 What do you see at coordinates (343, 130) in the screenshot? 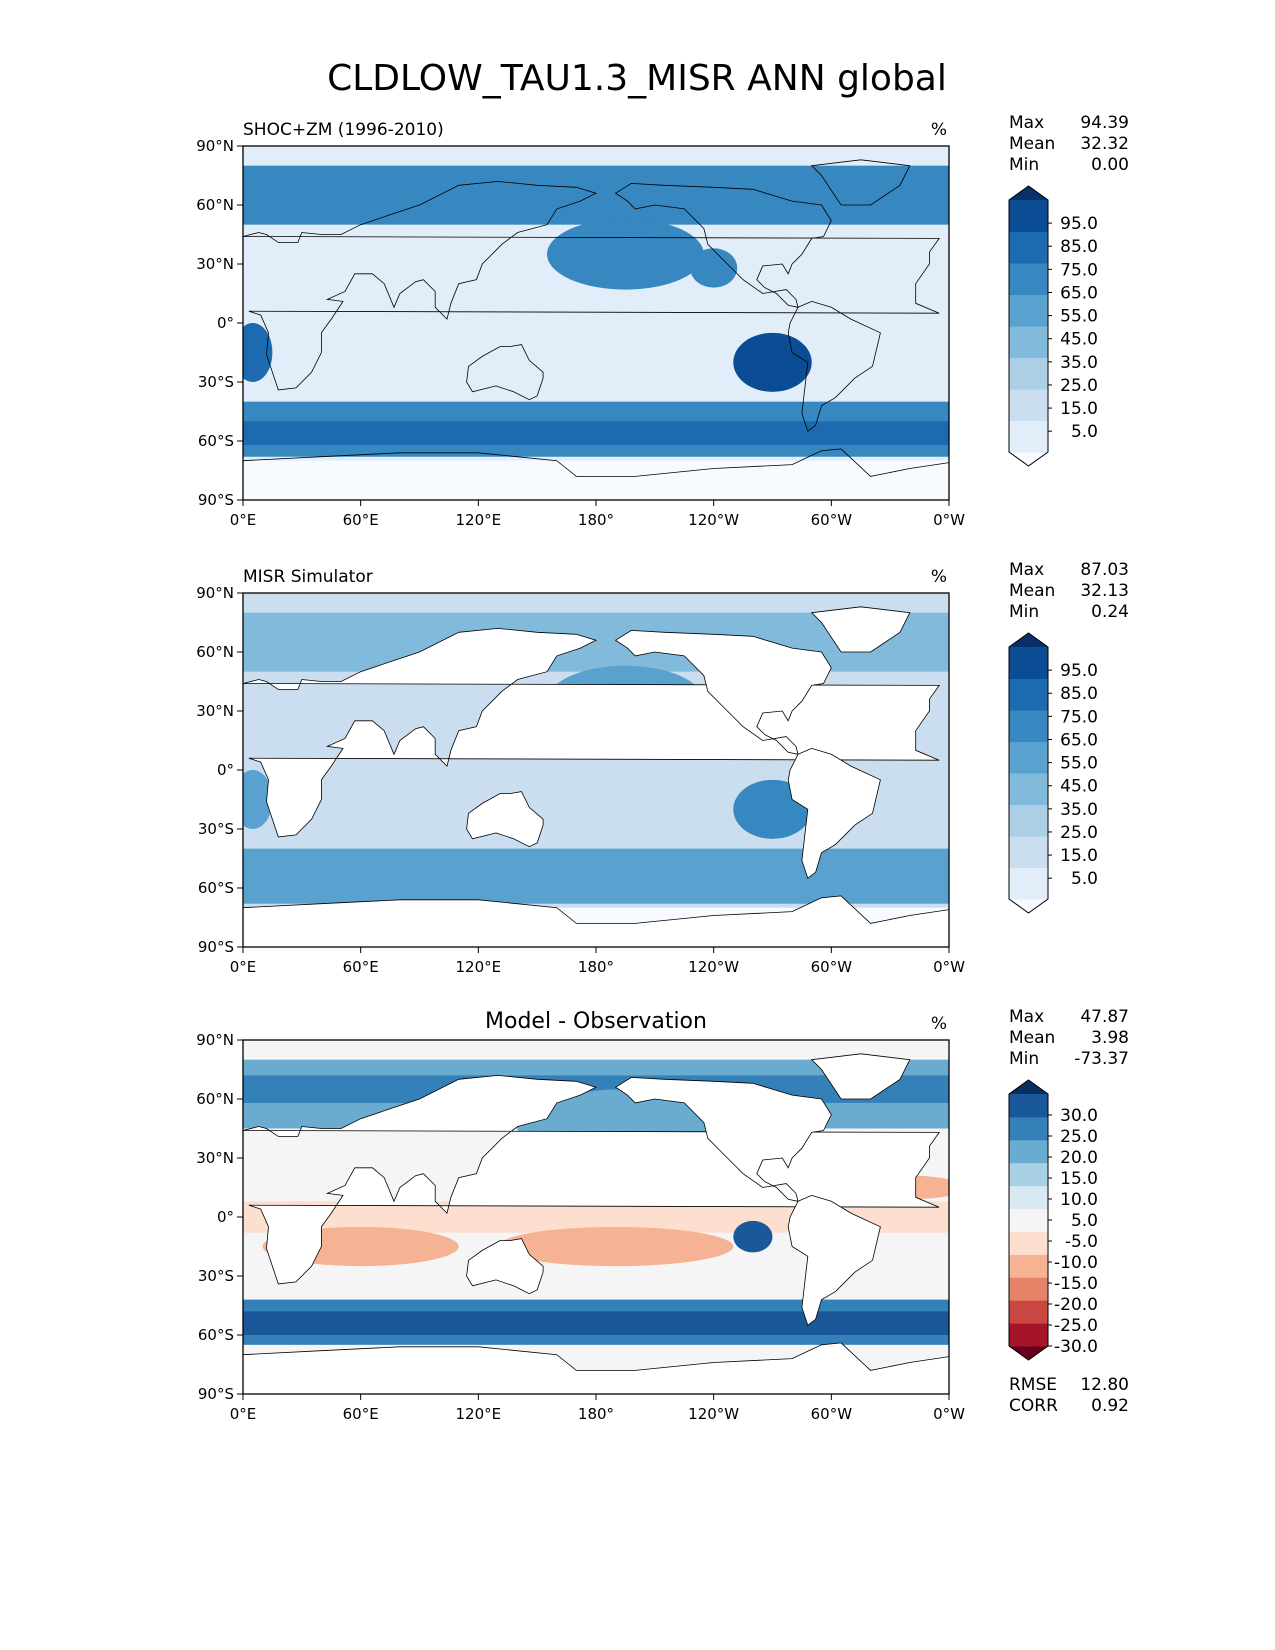
I see `panel-title-left: SHOC+ZM (1996-2010)` at bounding box center [343, 130].